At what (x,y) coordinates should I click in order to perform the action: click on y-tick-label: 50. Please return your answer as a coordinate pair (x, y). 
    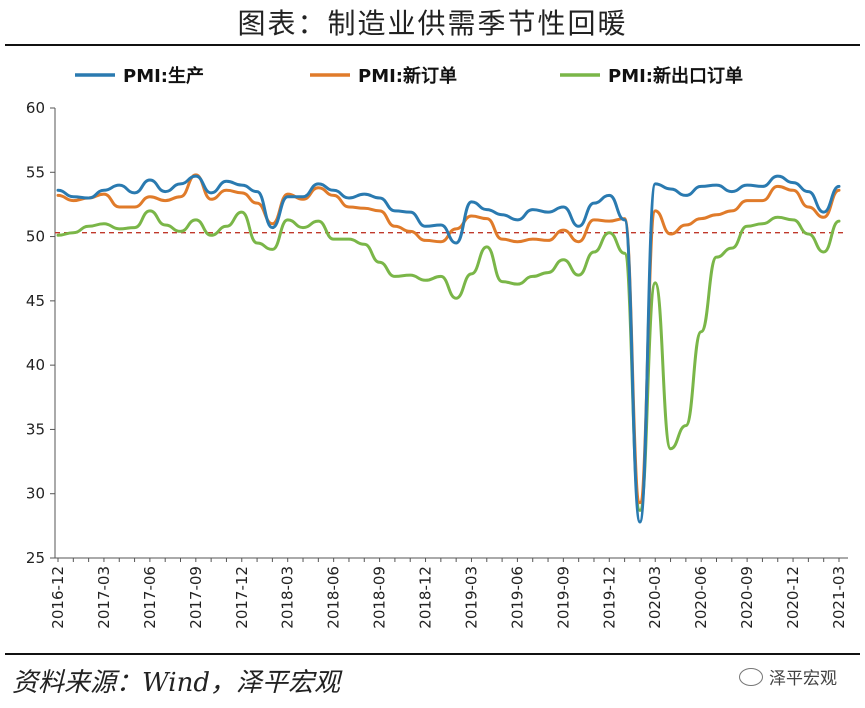
    Looking at the image, I should click on (35, 237).